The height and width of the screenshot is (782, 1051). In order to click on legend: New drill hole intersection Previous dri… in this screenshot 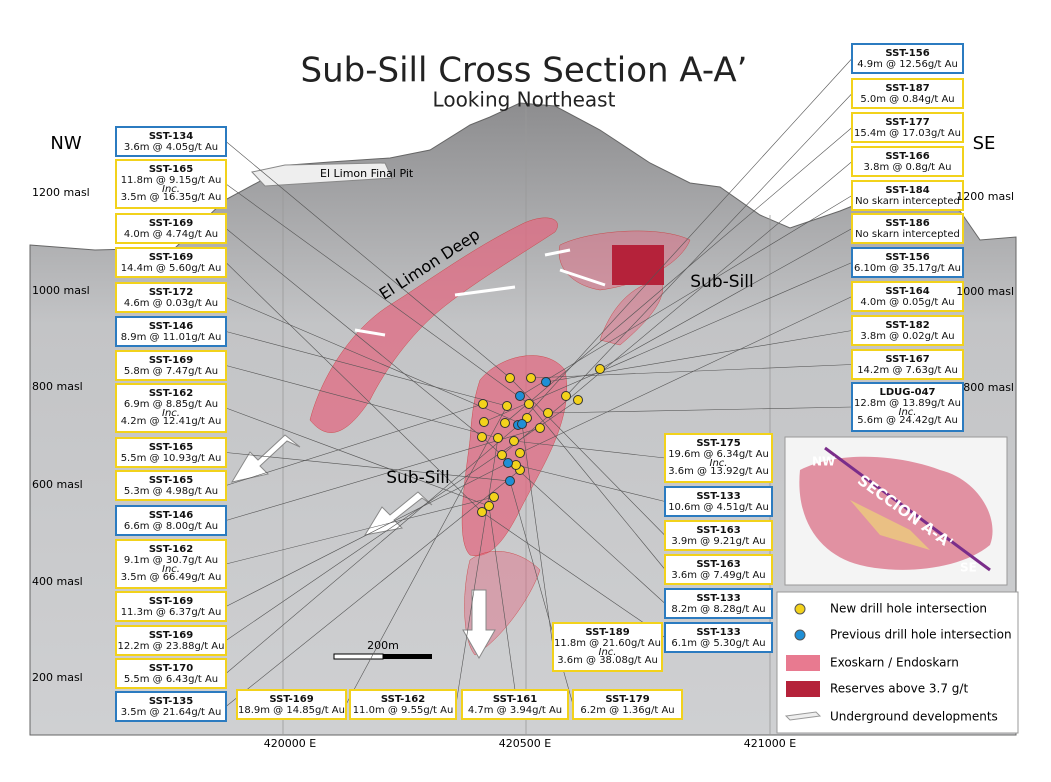, I will do `click(897, 662)`.